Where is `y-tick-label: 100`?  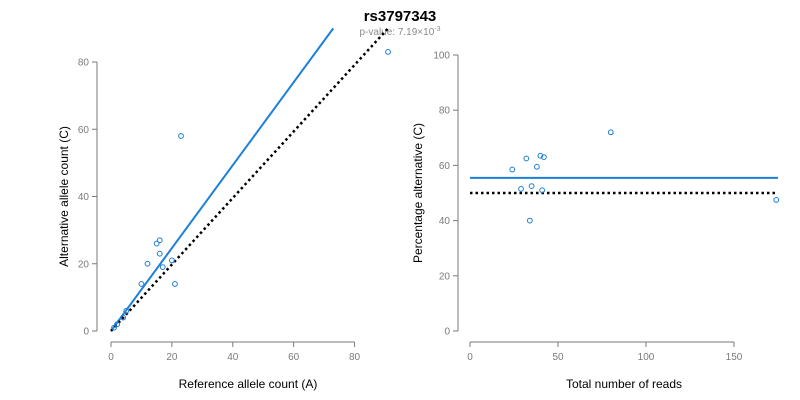
y-tick-label: 100 is located at coordinates (441, 56).